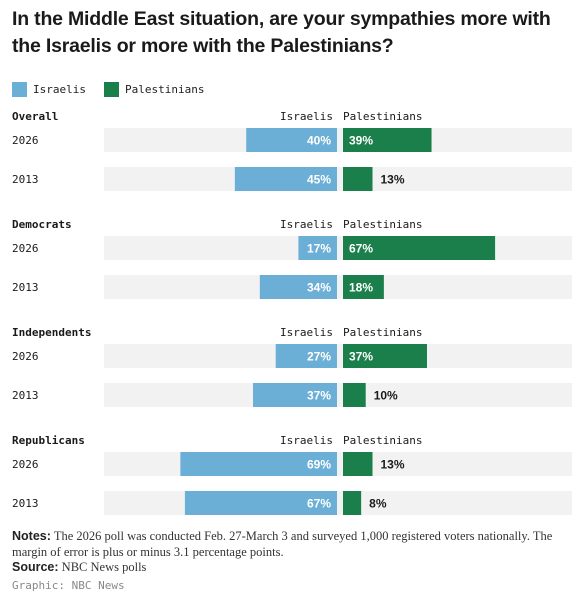  I want to click on group-label-democrats: Democrats, so click(42, 224).